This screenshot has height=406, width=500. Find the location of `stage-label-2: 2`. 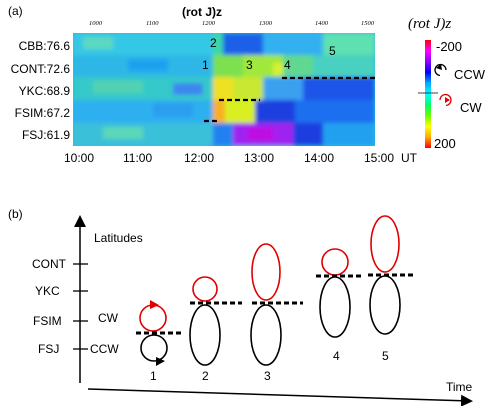

stage-label-2: 2 is located at coordinates (205, 376).